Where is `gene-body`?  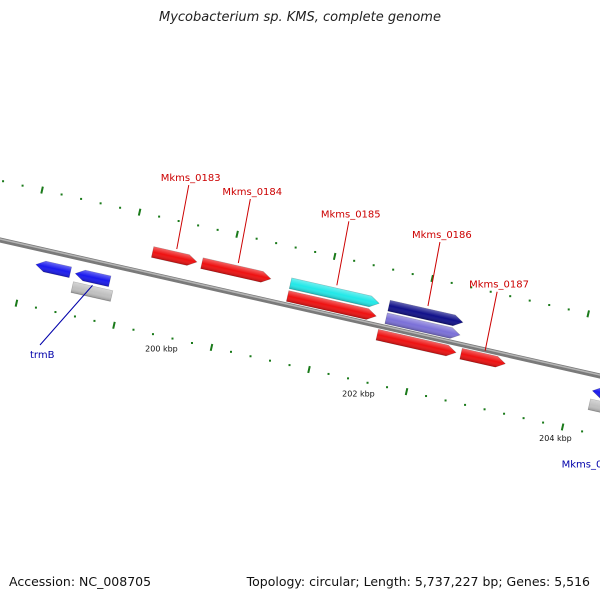 gene-body is located at coordinates (595, 396).